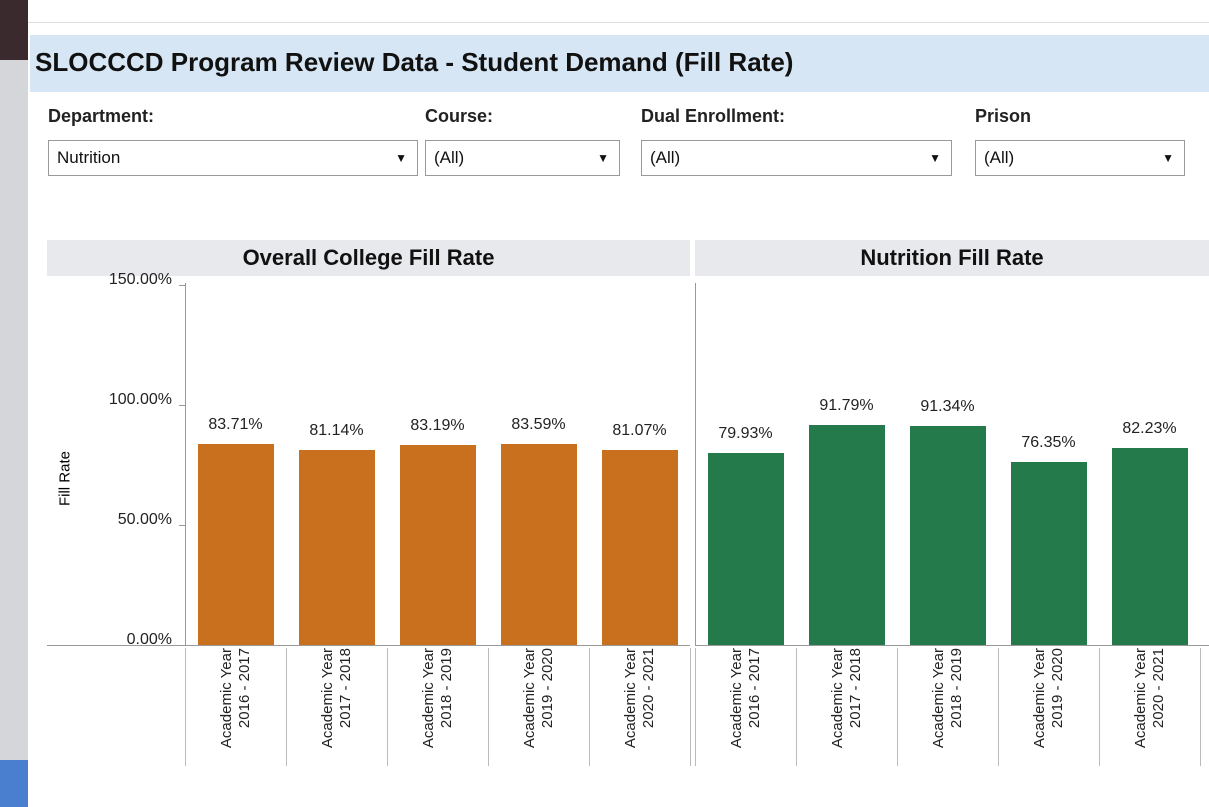 This screenshot has width=1209, height=807. I want to click on value-label: 83.71%, so click(235, 425).